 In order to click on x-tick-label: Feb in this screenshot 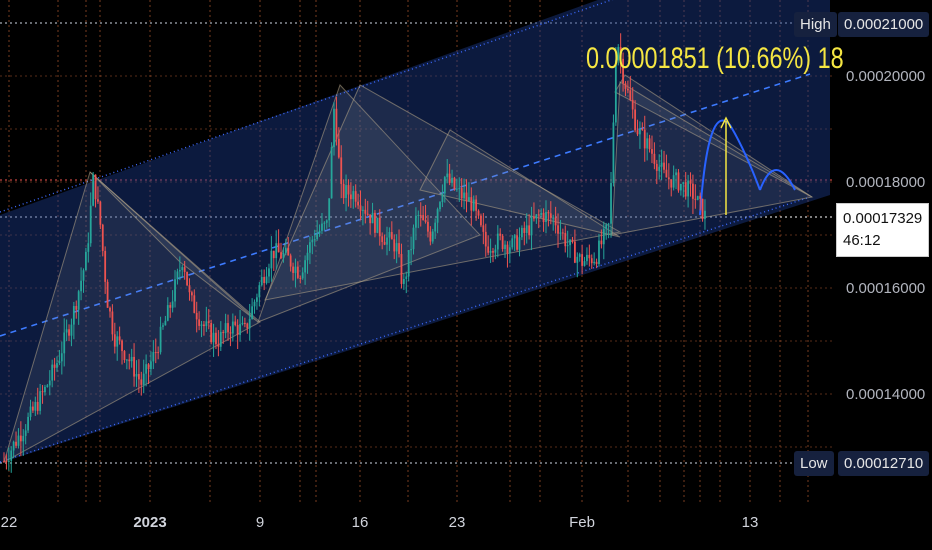, I will do `click(582, 522)`.